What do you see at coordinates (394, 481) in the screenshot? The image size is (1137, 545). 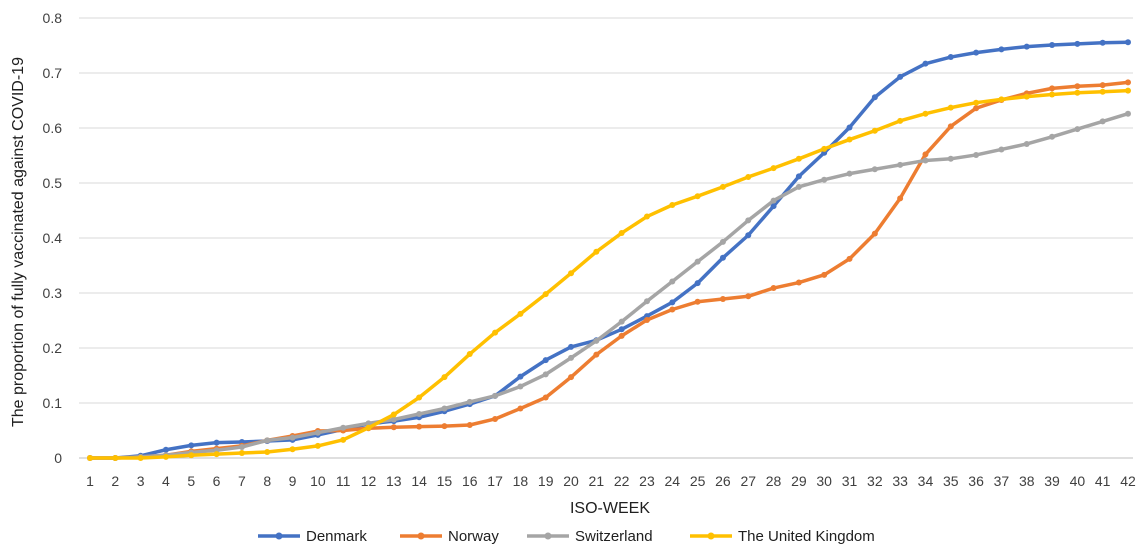 I see `x-tick-label: 13` at bounding box center [394, 481].